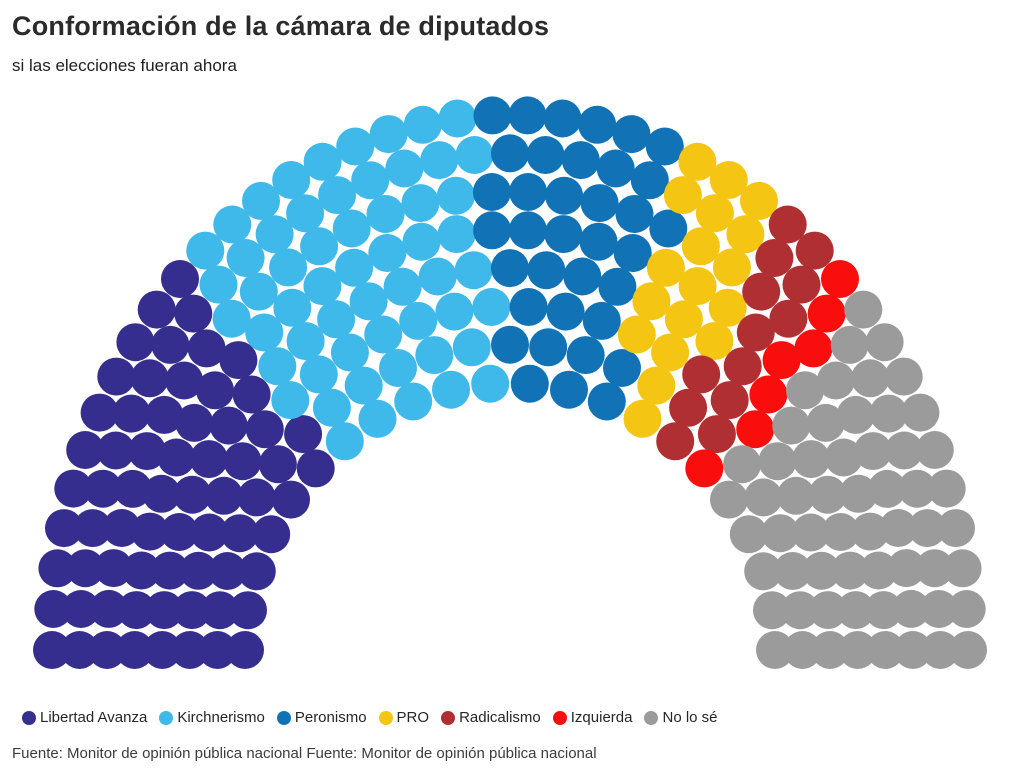  What do you see at coordinates (212, 717) in the screenshot?
I see `legend-item-kirchnerismo: Kirchnerismo` at bounding box center [212, 717].